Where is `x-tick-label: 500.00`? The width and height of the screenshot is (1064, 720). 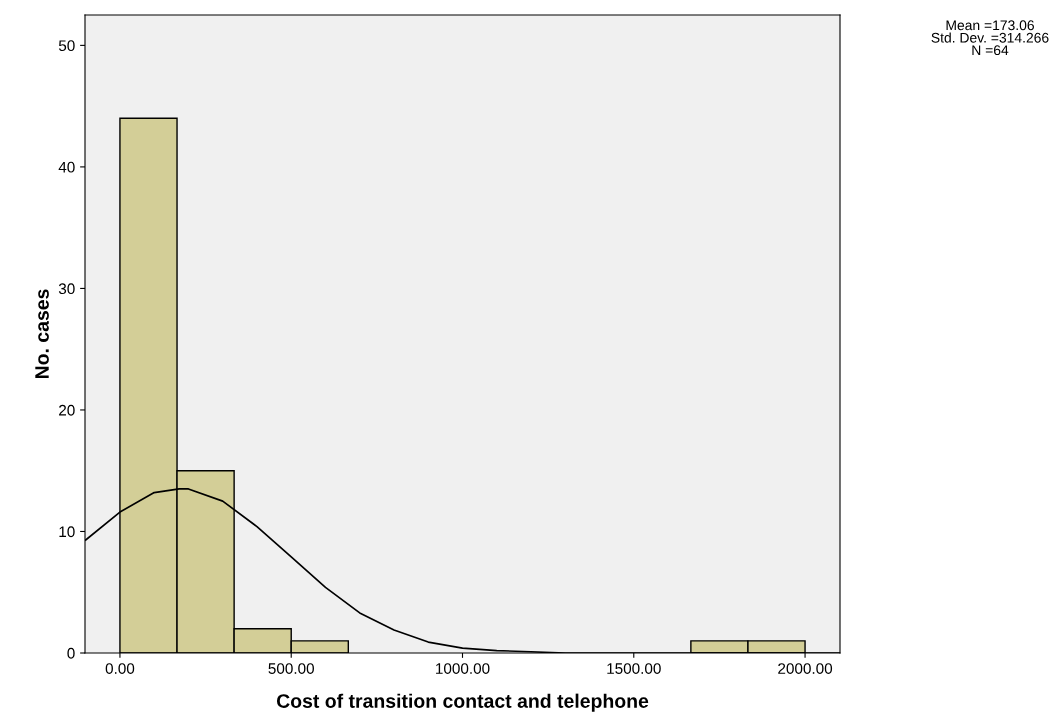
x-tick-label: 500.00 is located at coordinates (291, 668).